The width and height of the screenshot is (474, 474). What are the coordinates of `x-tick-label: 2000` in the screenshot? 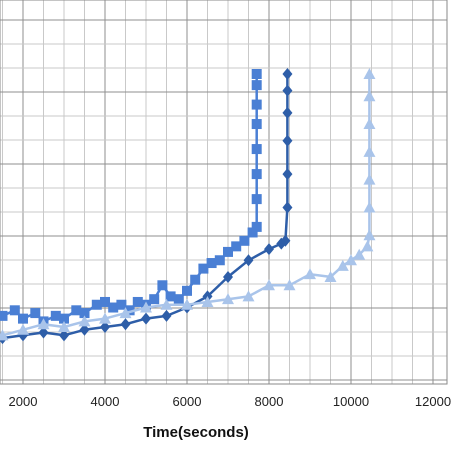 It's located at (23, 401).